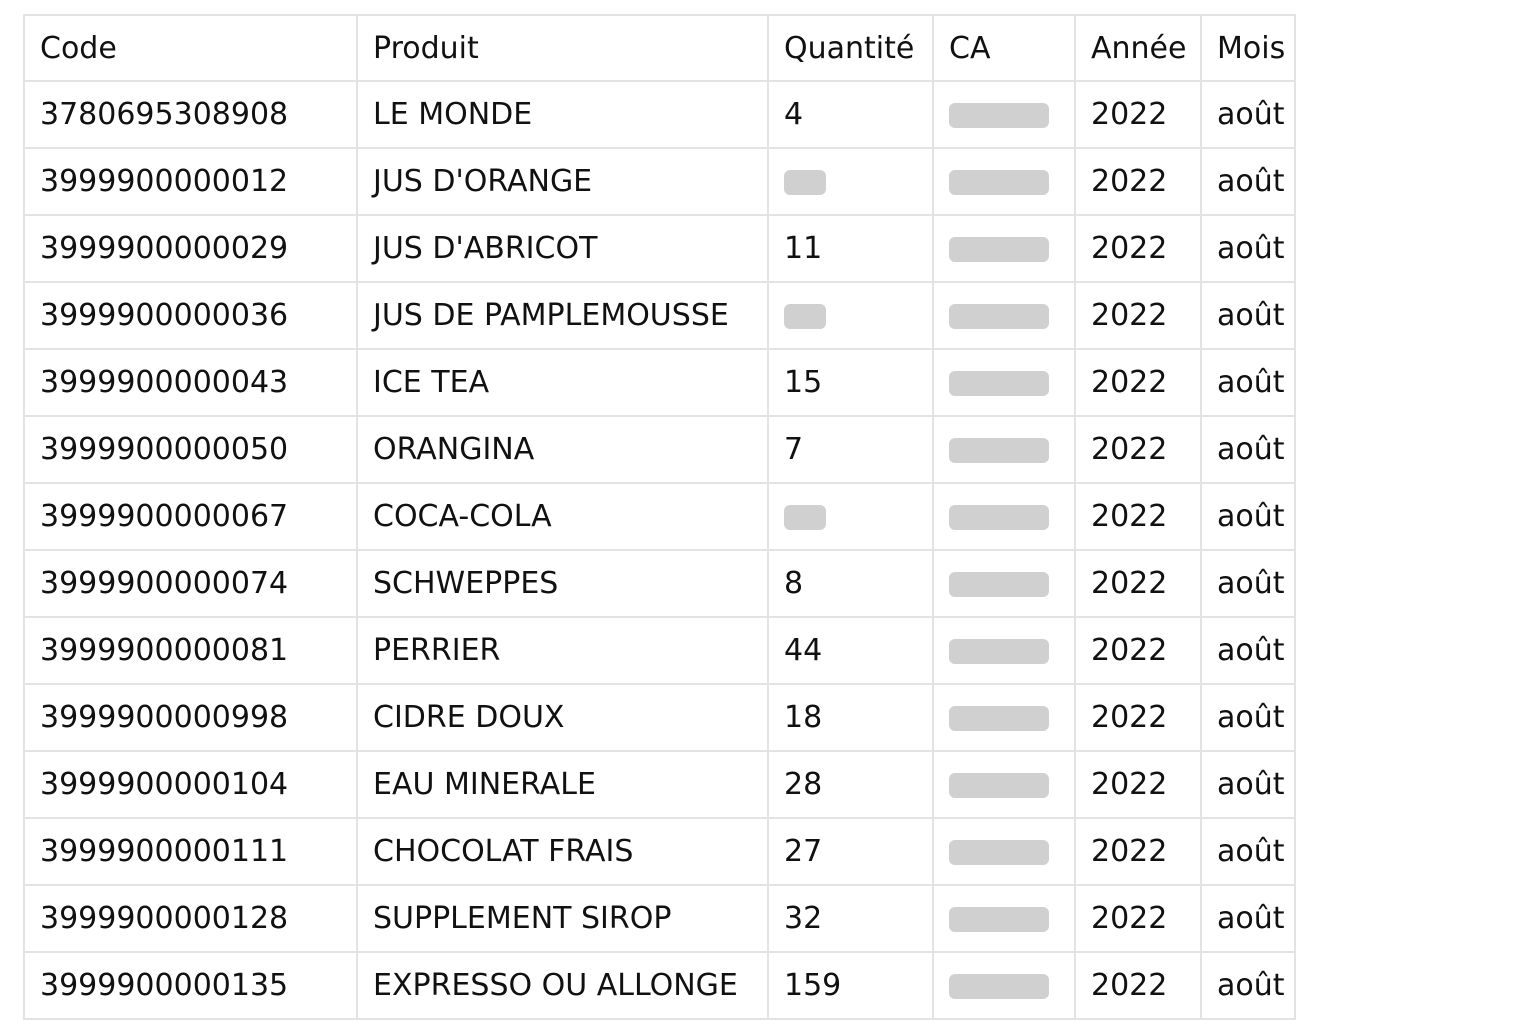 The height and width of the screenshot is (1024, 1536). I want to click on cell-code: 3999900000081, so click(190, 650).